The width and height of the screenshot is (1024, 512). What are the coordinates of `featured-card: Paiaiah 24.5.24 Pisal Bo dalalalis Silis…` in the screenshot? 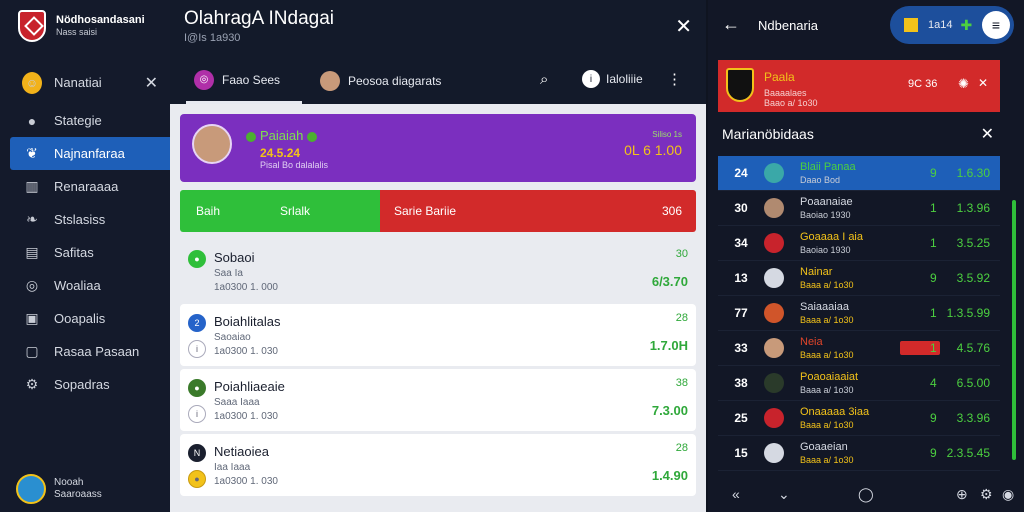 It's located at (438, 148).